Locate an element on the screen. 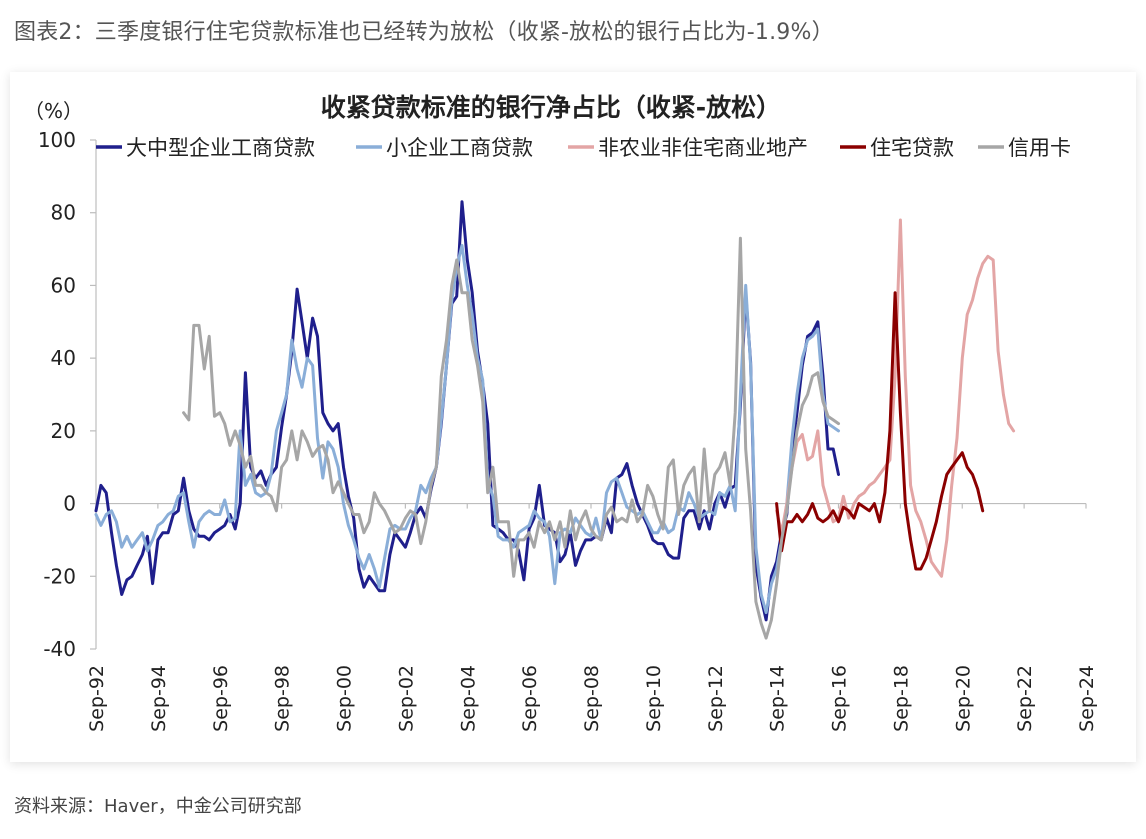 Image resolution: width=1146 pixels, height=839 pixels. legend-label-3: 住宅贷款 is located at coordinates (912, 148).